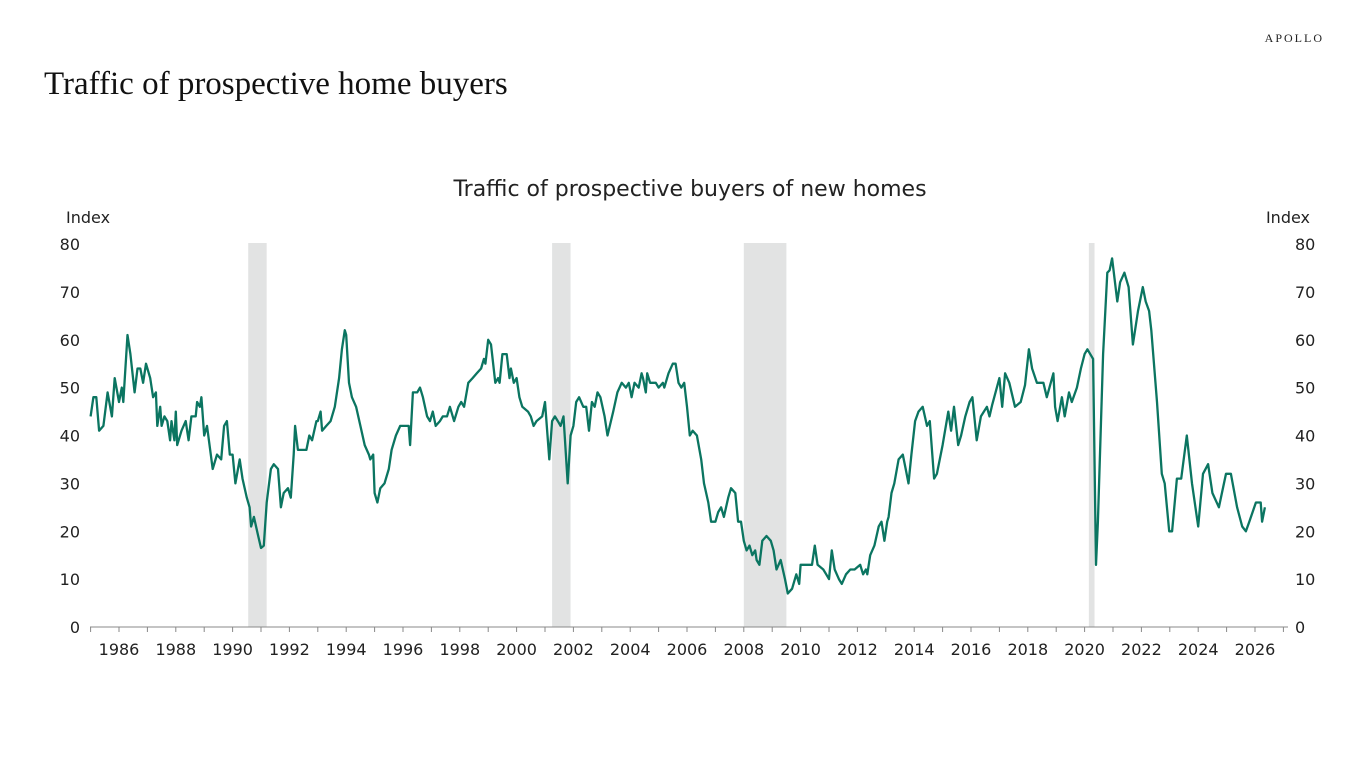 The width and height of the screenshot is (1366, 768). I want to click on y-tick-label-right: 60, so click(1305, 340).